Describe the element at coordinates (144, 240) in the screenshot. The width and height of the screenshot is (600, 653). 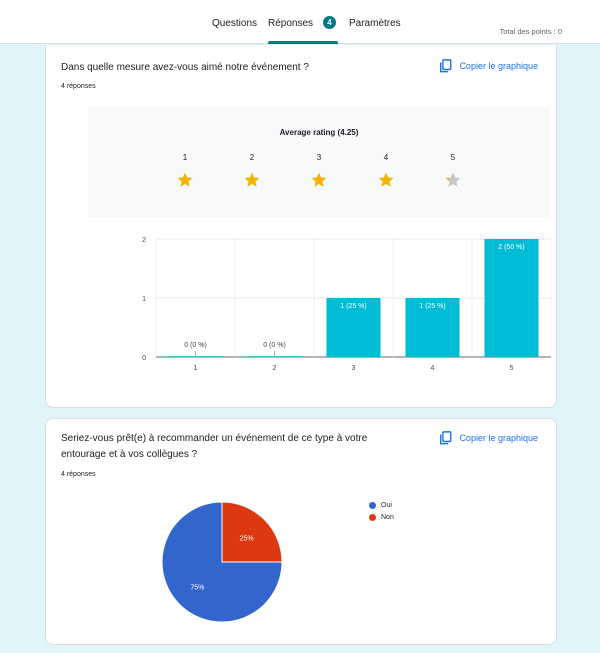
I see `y-tick-label: 2` at that location.